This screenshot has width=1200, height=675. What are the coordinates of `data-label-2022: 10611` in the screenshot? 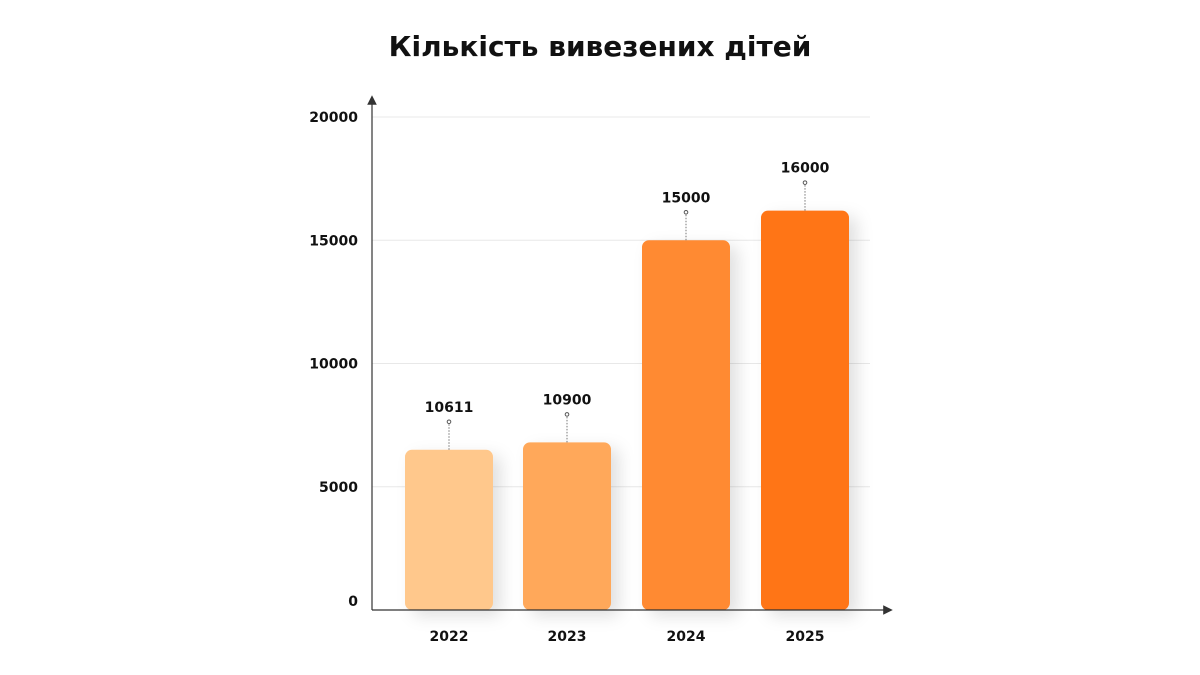 It's located at (449, 408).